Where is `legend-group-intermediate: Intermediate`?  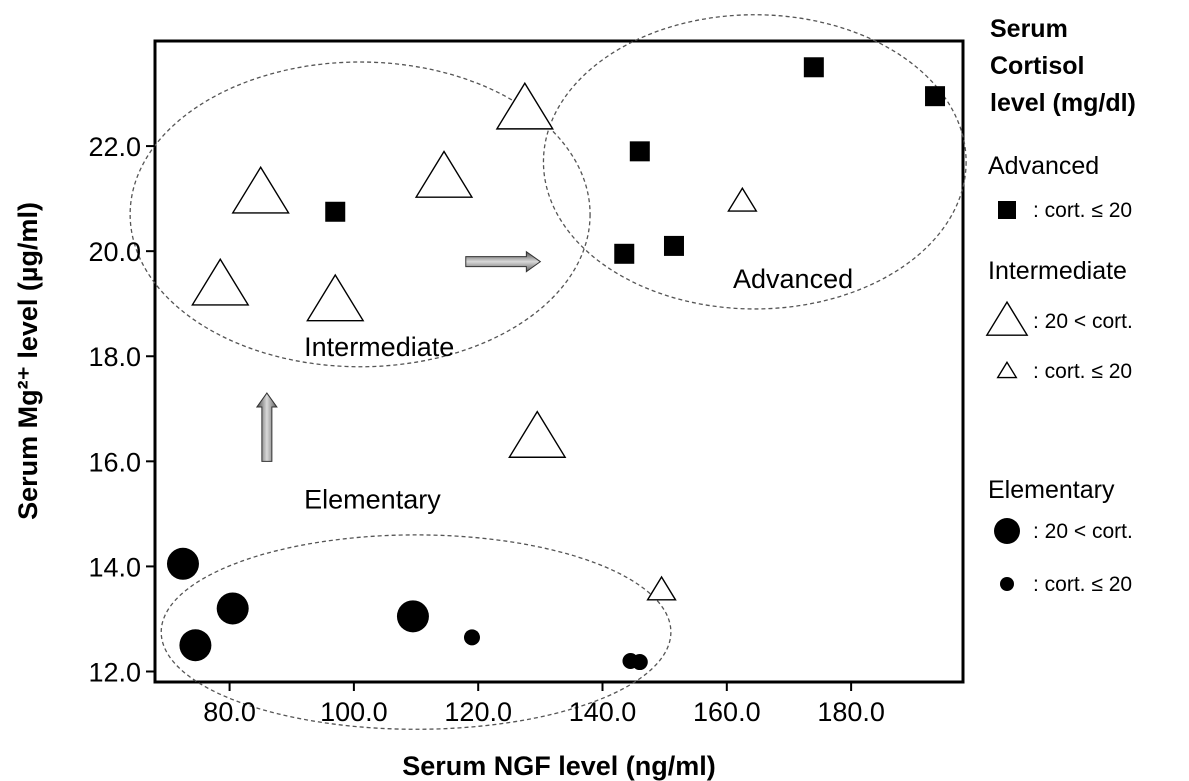 legend-group-intermediate: Intermediate is located at coordinates (1057, 271).